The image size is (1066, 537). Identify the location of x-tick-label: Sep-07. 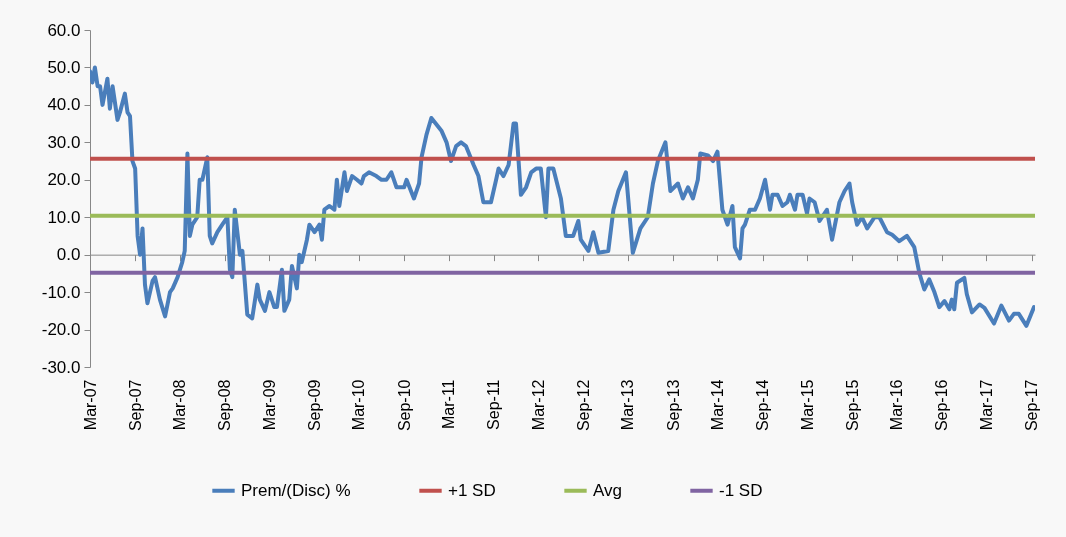
(135, 405).